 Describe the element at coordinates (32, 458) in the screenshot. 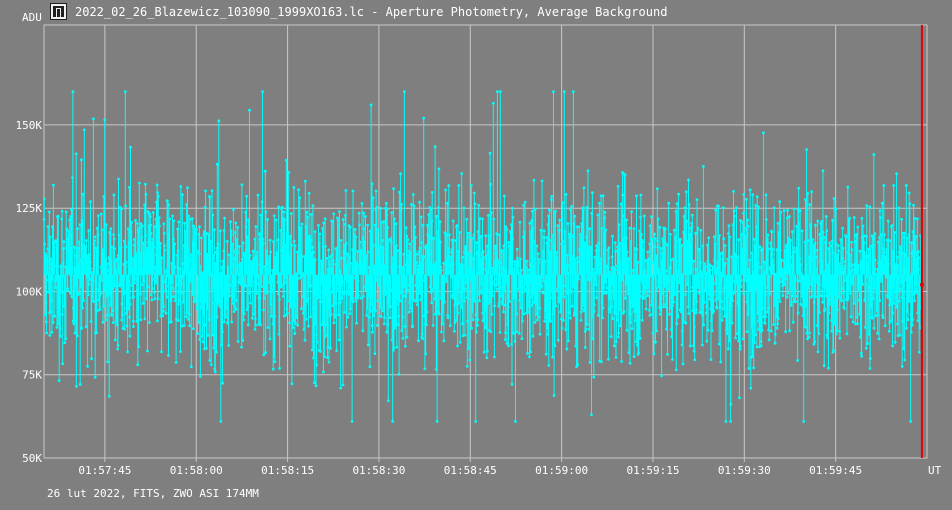

I see `y-tick-label: 50K` at that location.